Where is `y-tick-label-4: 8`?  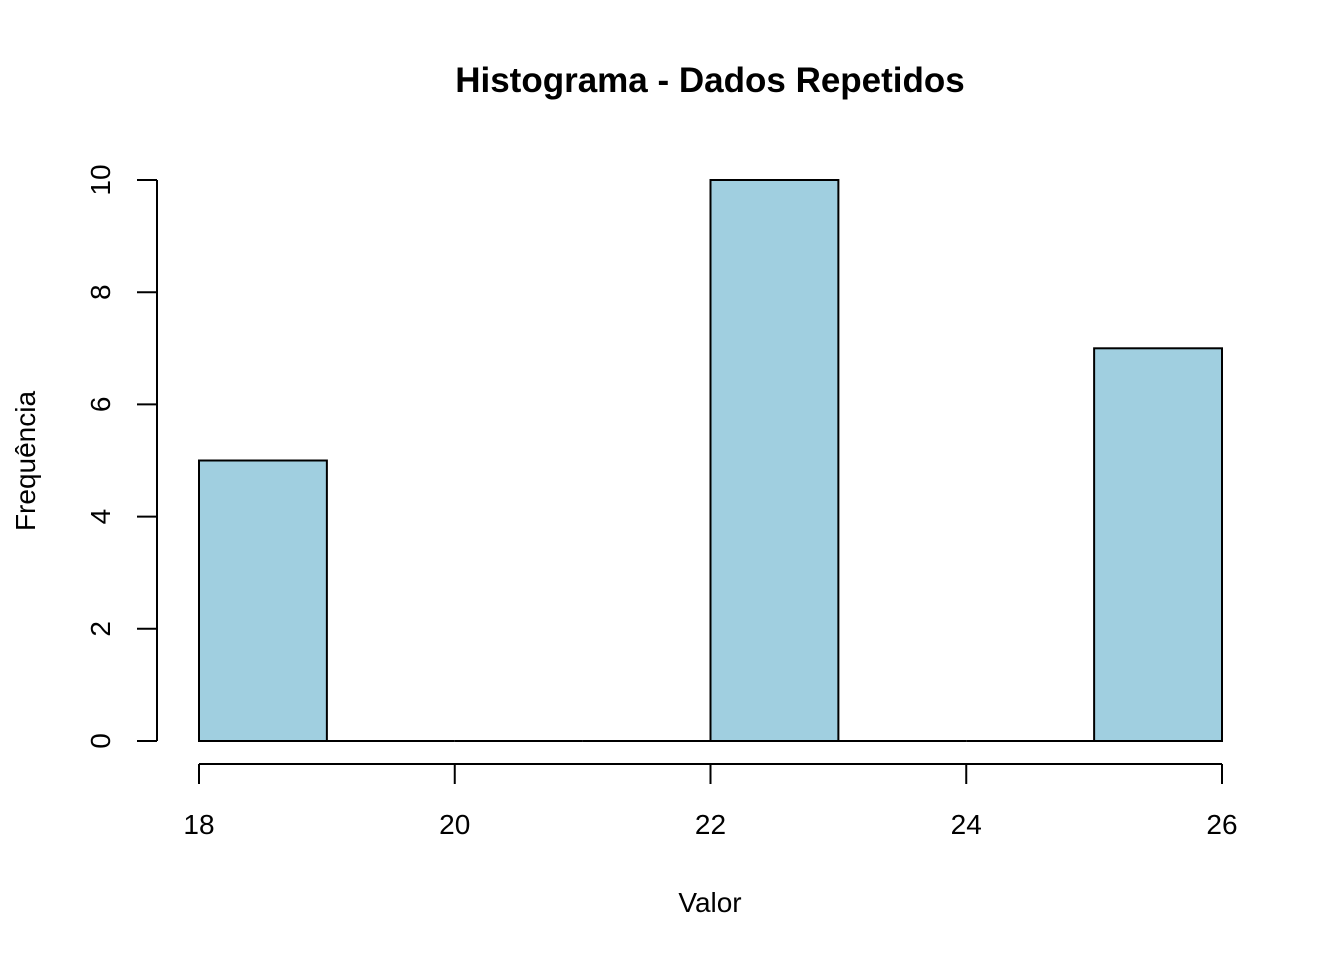 y-tick-label-4: 8 is located at coordinates (100, 292).